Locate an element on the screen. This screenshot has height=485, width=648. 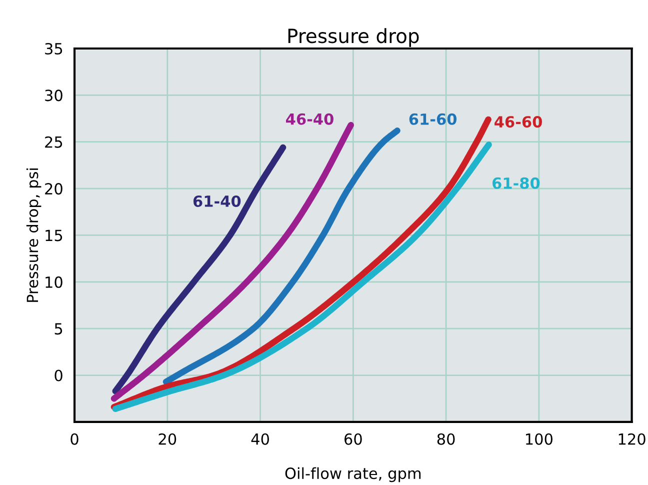
y-tick-label: 15 is located at coordinates (54, 236).